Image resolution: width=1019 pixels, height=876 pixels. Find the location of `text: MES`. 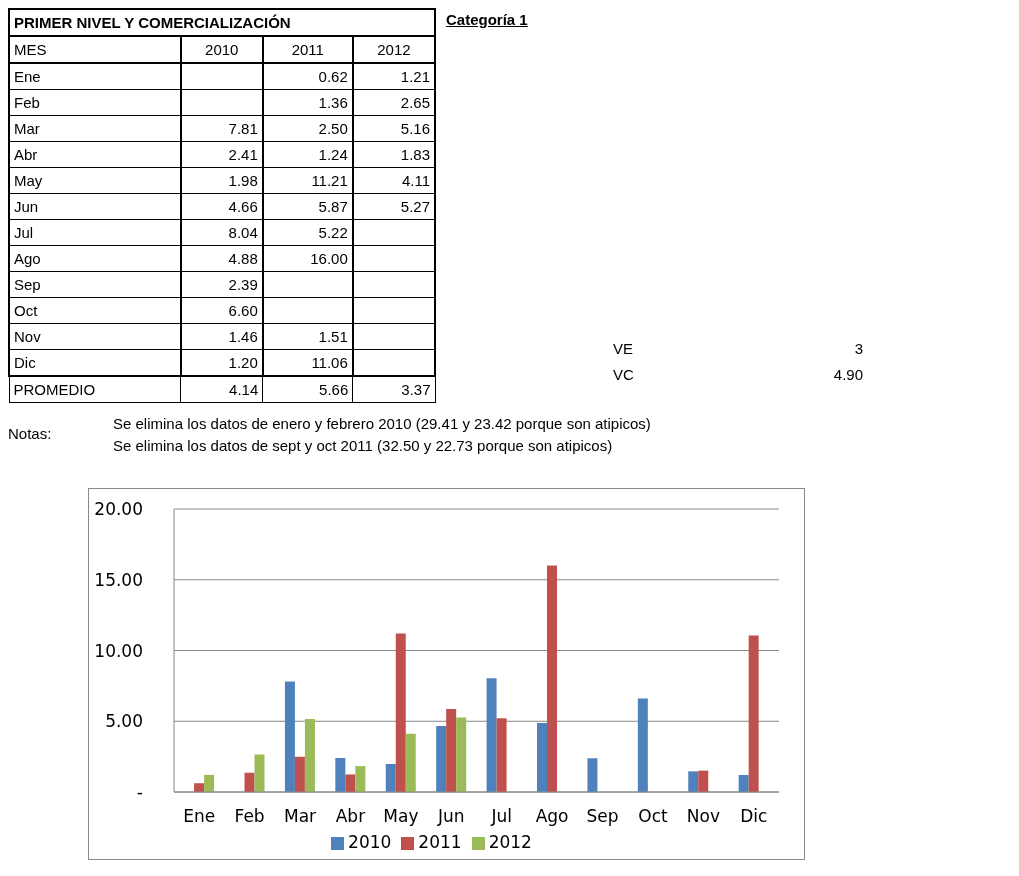

text: MES is located at coordinates (95, 49).